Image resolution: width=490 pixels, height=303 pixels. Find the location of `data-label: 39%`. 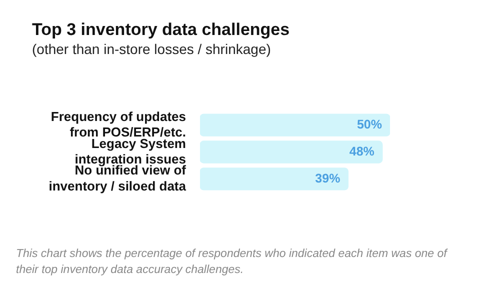

data-label: 39% is located at coordinates (327, 178).